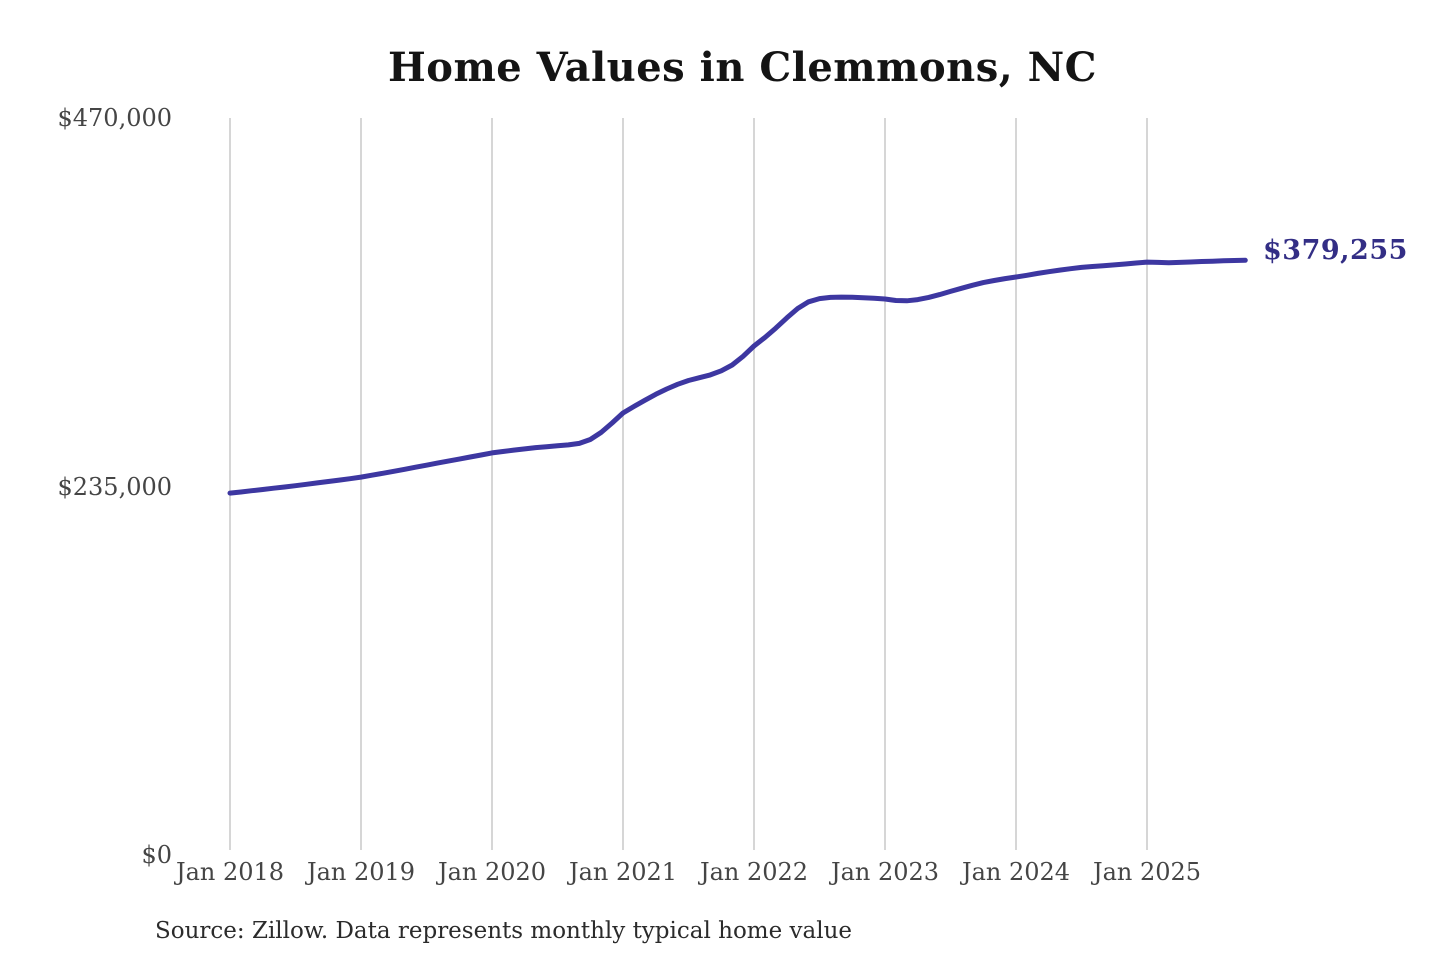  I want to click on current-value-label: $379,255, so click(1335, 250).